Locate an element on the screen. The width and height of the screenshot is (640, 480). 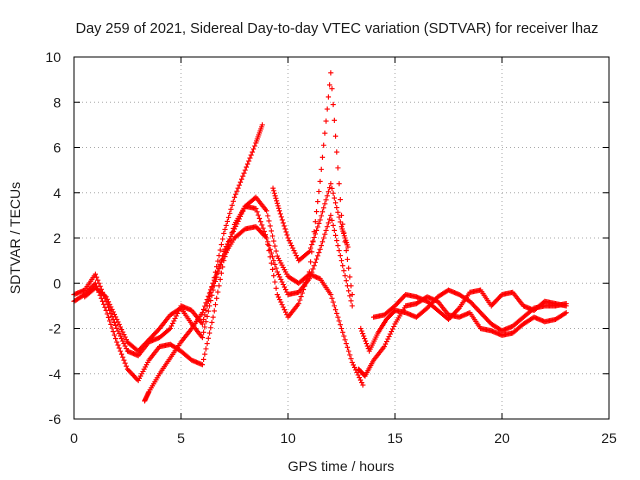
x-tick-label: 20 is located at coordinates (502, 438).